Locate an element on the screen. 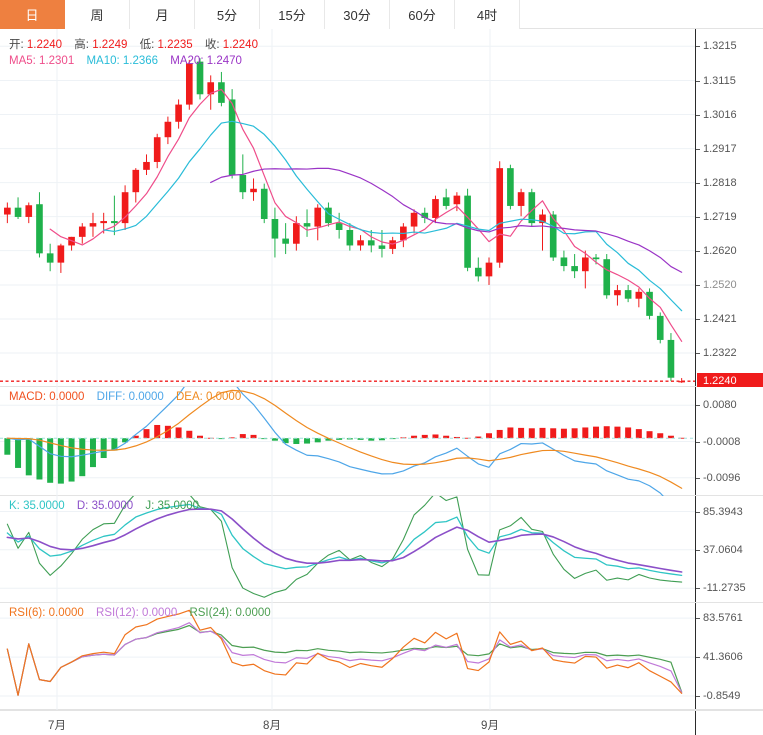  date-axis-tick-label: 7月 is located at coordinates (57, 726).